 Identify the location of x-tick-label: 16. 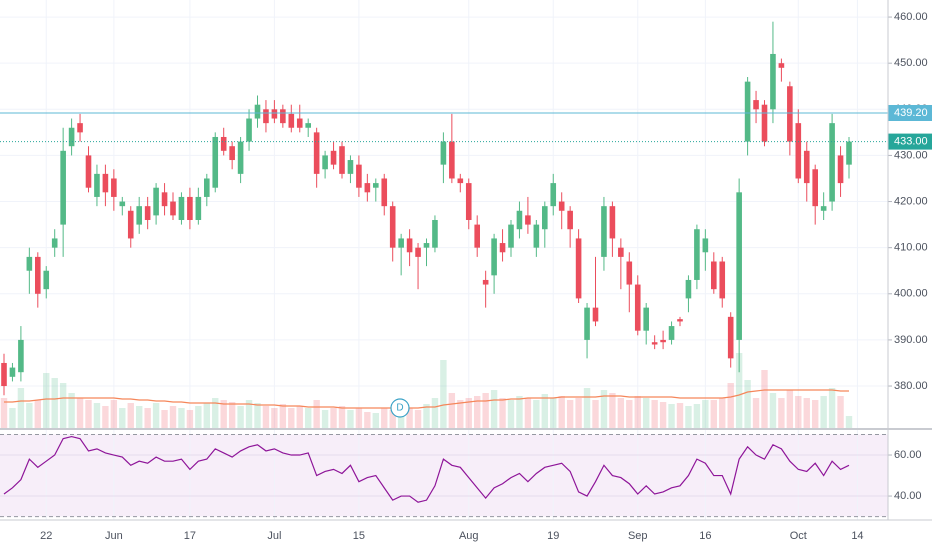
(705, 536).